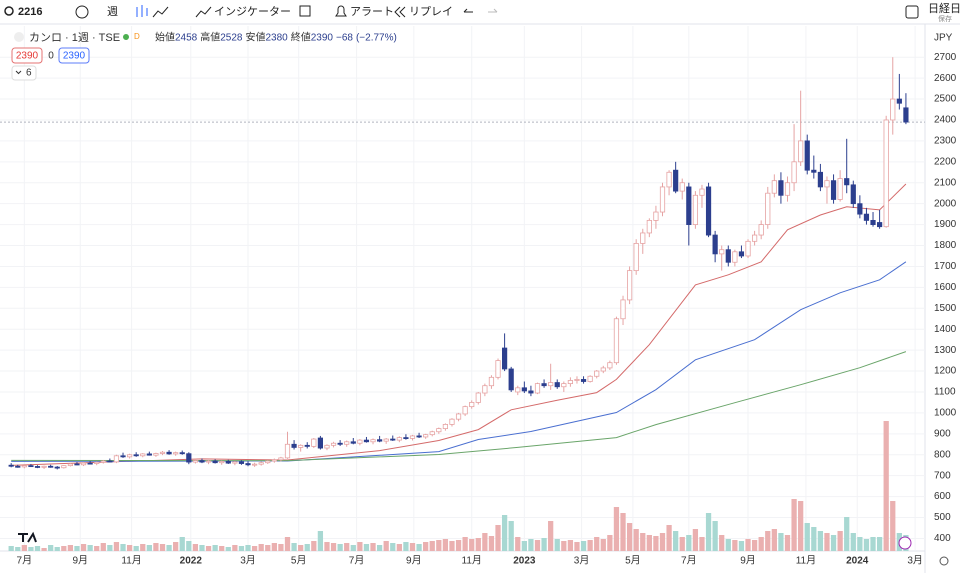  Describe the element at coordinates (945, 18) in the screenshot. I see `save: 保存` at that location.